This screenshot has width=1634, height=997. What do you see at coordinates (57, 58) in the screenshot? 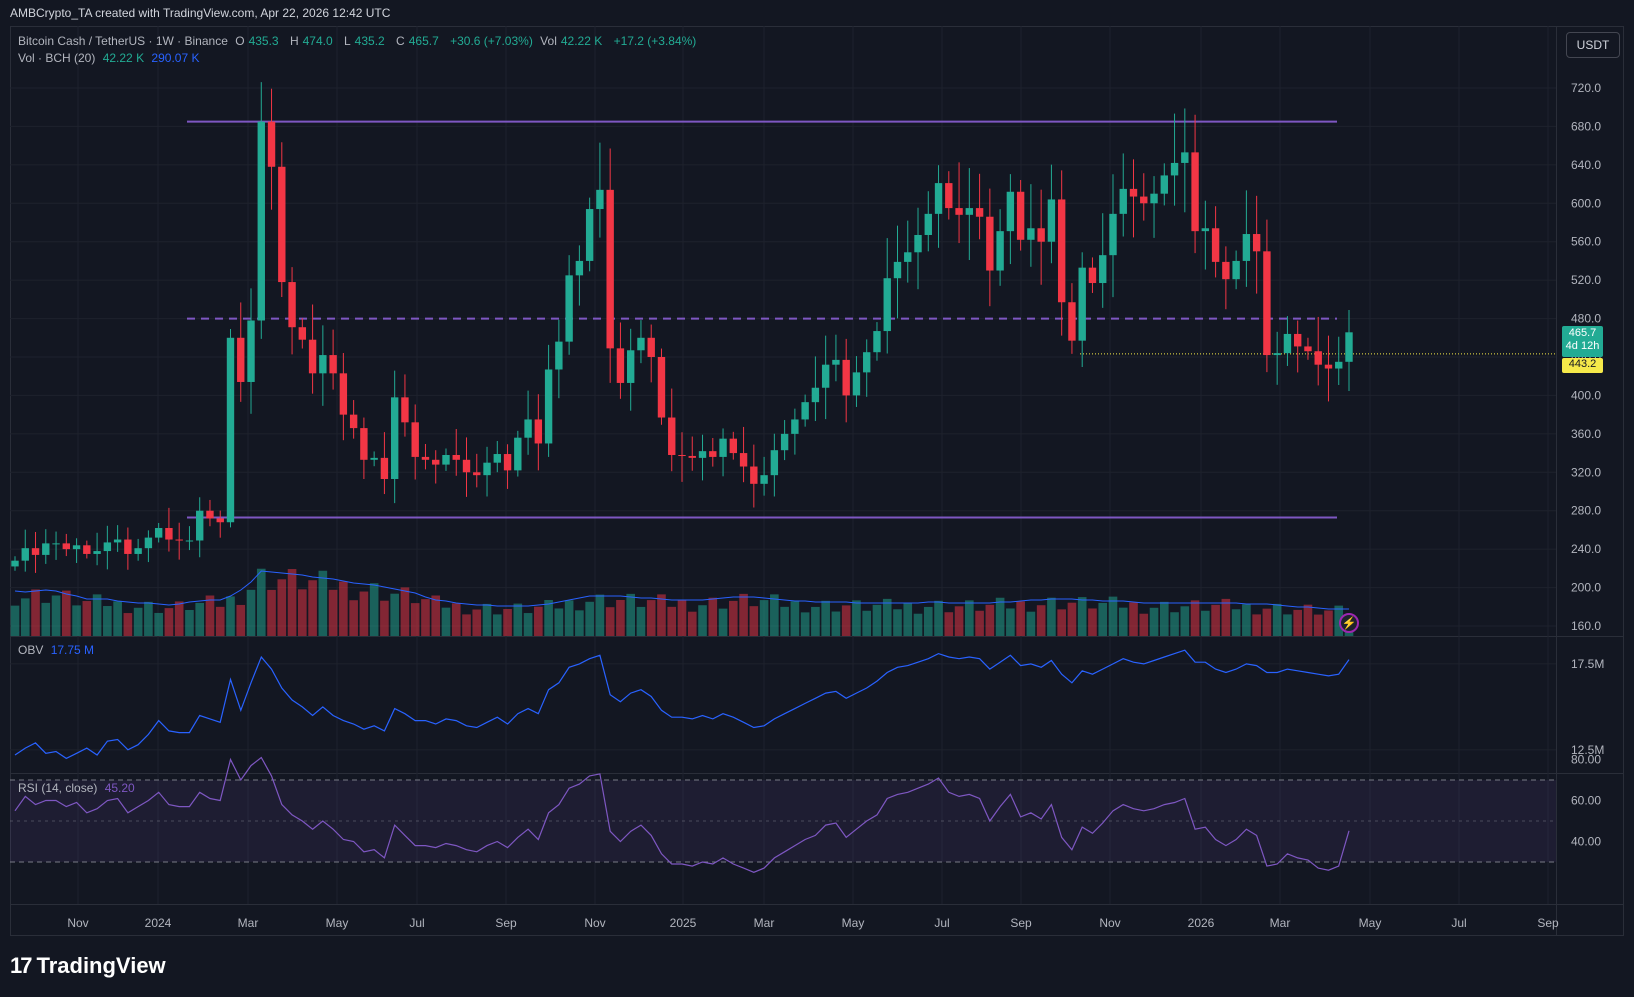
I see `volume-indicator-name: Vol · BCH (20)` at bounding box center [57, 58].